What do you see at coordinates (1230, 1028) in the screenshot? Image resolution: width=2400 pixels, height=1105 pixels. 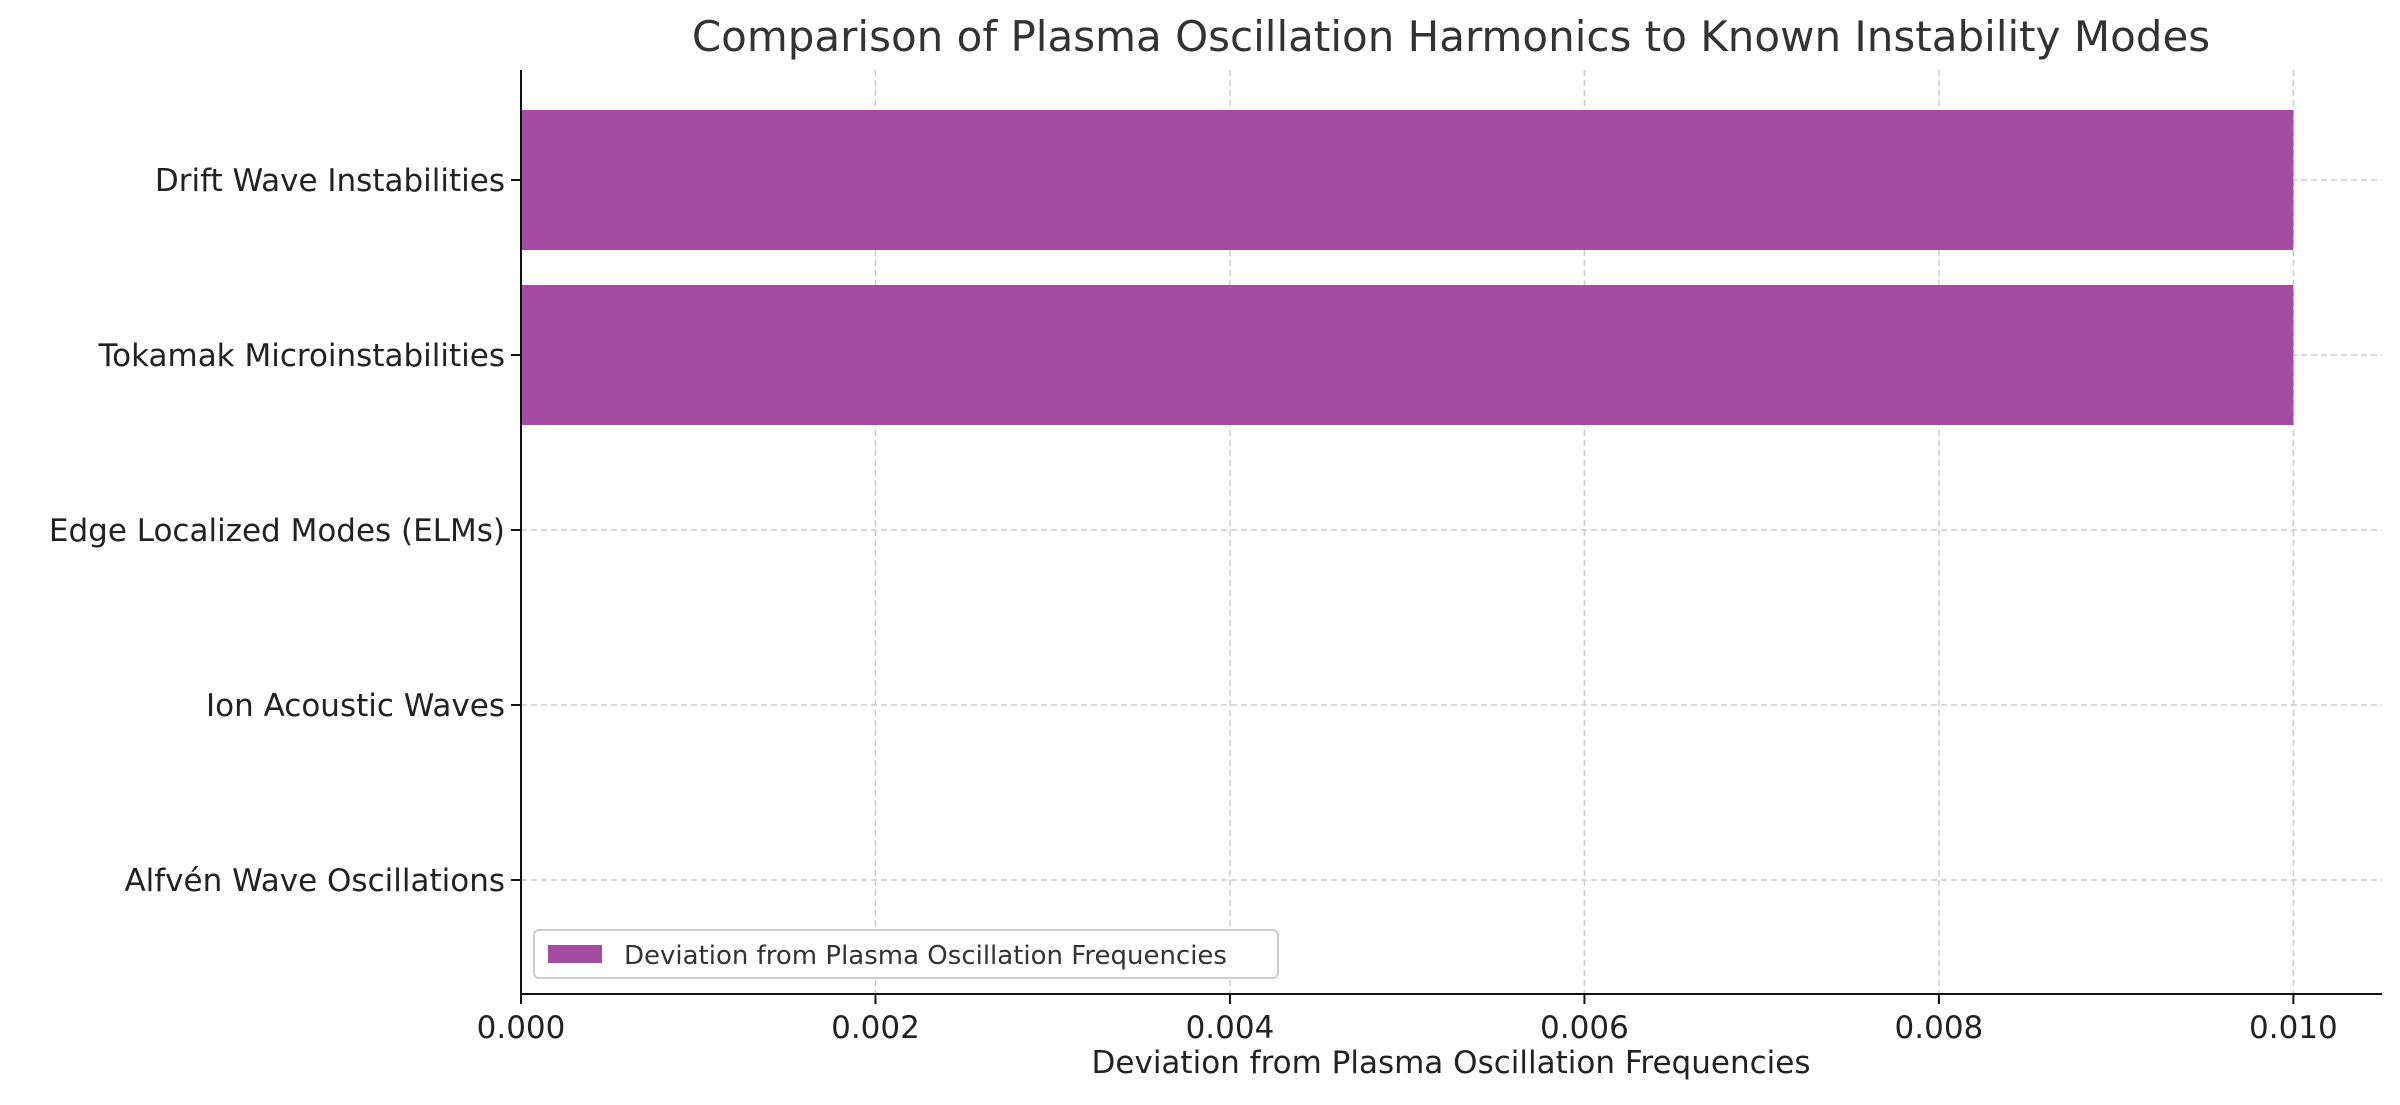 I see `x-tick-label: 0.004` at bounding box center [1230, 1028].